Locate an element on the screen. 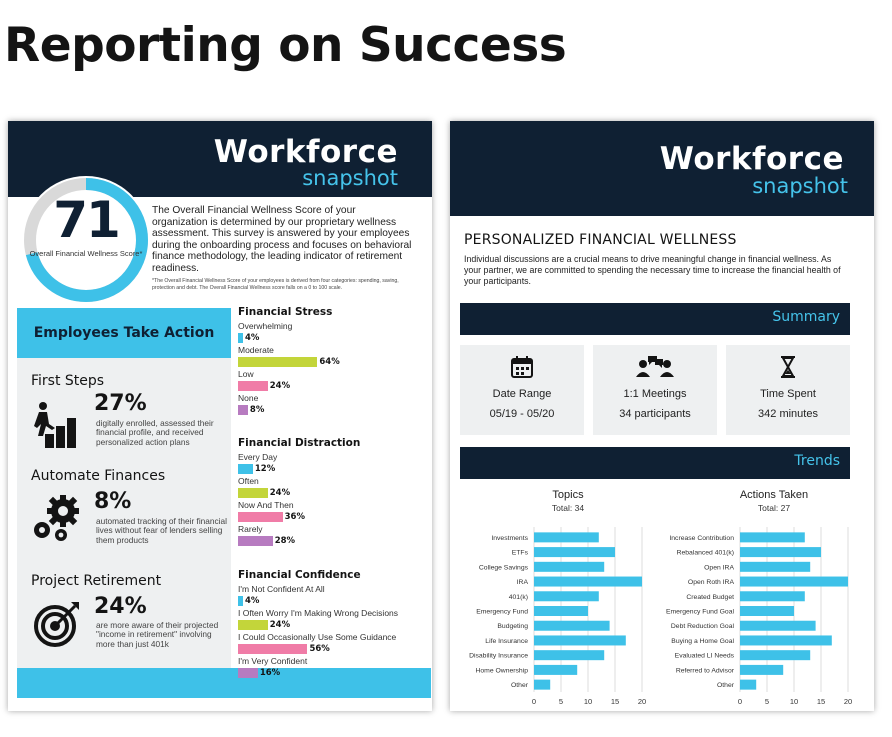 This screenshot has height=737, width=892. y-tick-label: Referred to Advisor is located at coordinates (705, 670).